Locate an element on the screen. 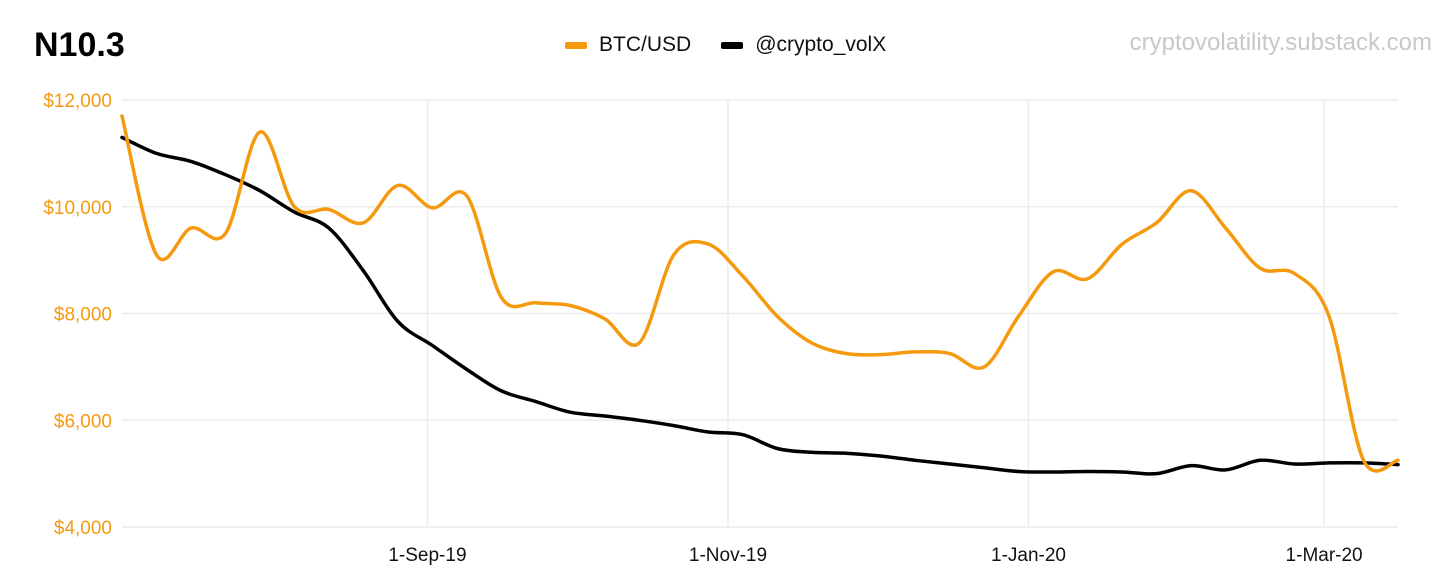 Image resolution: width=1456 pixels, height=585 pixels. legend-item-btc: BTC/USD is located at coordinates (628, 45).